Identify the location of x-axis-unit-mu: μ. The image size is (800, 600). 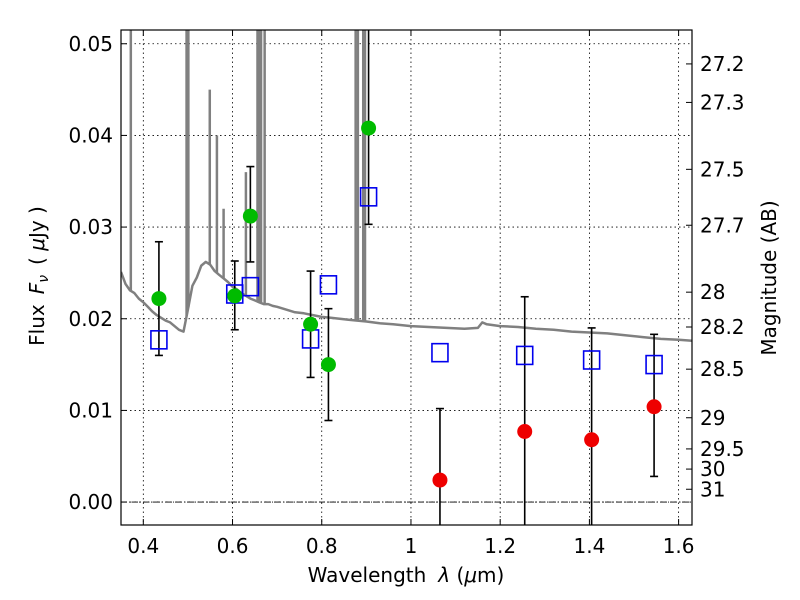
(470, 575).